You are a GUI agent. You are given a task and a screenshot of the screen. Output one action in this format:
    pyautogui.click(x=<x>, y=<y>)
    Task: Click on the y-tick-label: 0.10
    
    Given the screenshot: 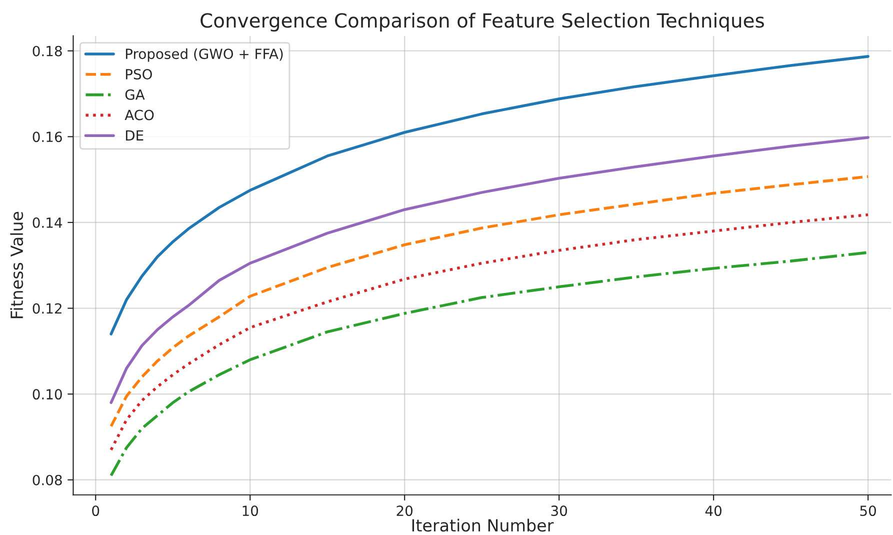 What is the action you would take?
    pyautogui.click(x=47, y=394)
    